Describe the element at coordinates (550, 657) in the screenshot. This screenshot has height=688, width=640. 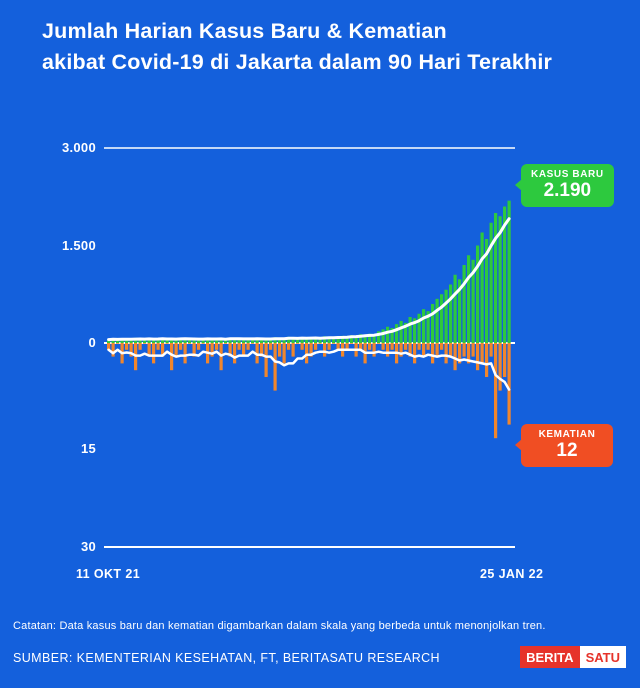
I see `logo-berita: BERITA` at that location.